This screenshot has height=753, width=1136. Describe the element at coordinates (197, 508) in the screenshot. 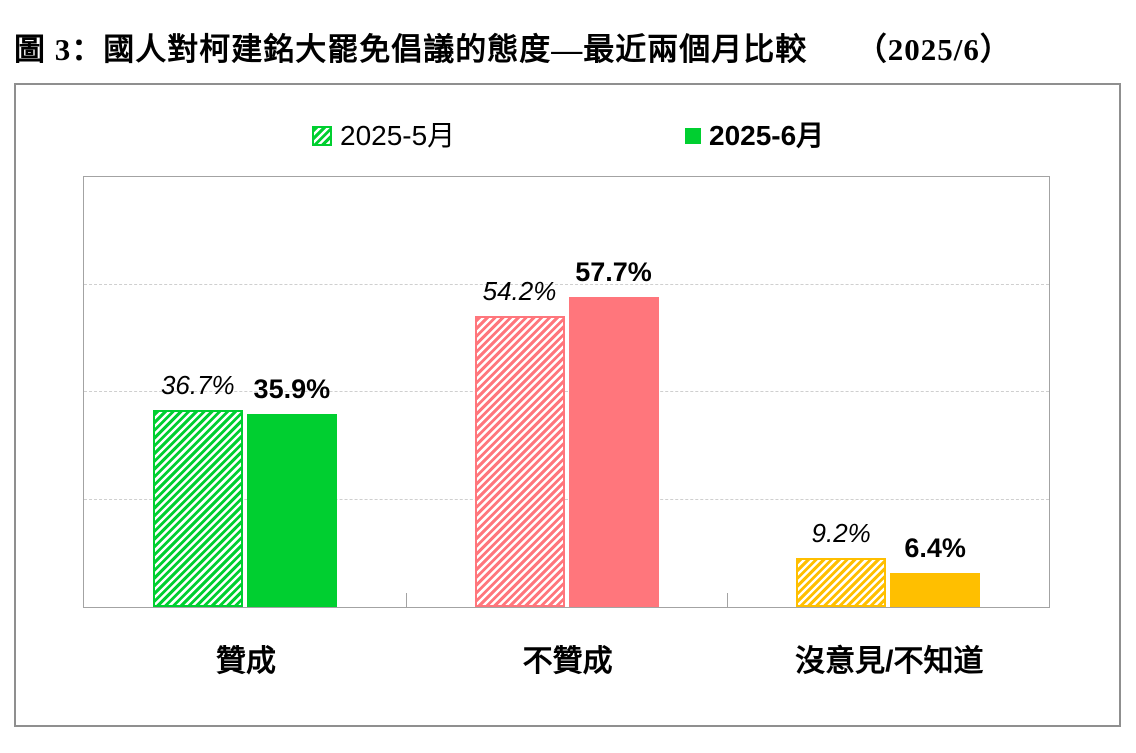

I see `bar-may-agree` at that location.